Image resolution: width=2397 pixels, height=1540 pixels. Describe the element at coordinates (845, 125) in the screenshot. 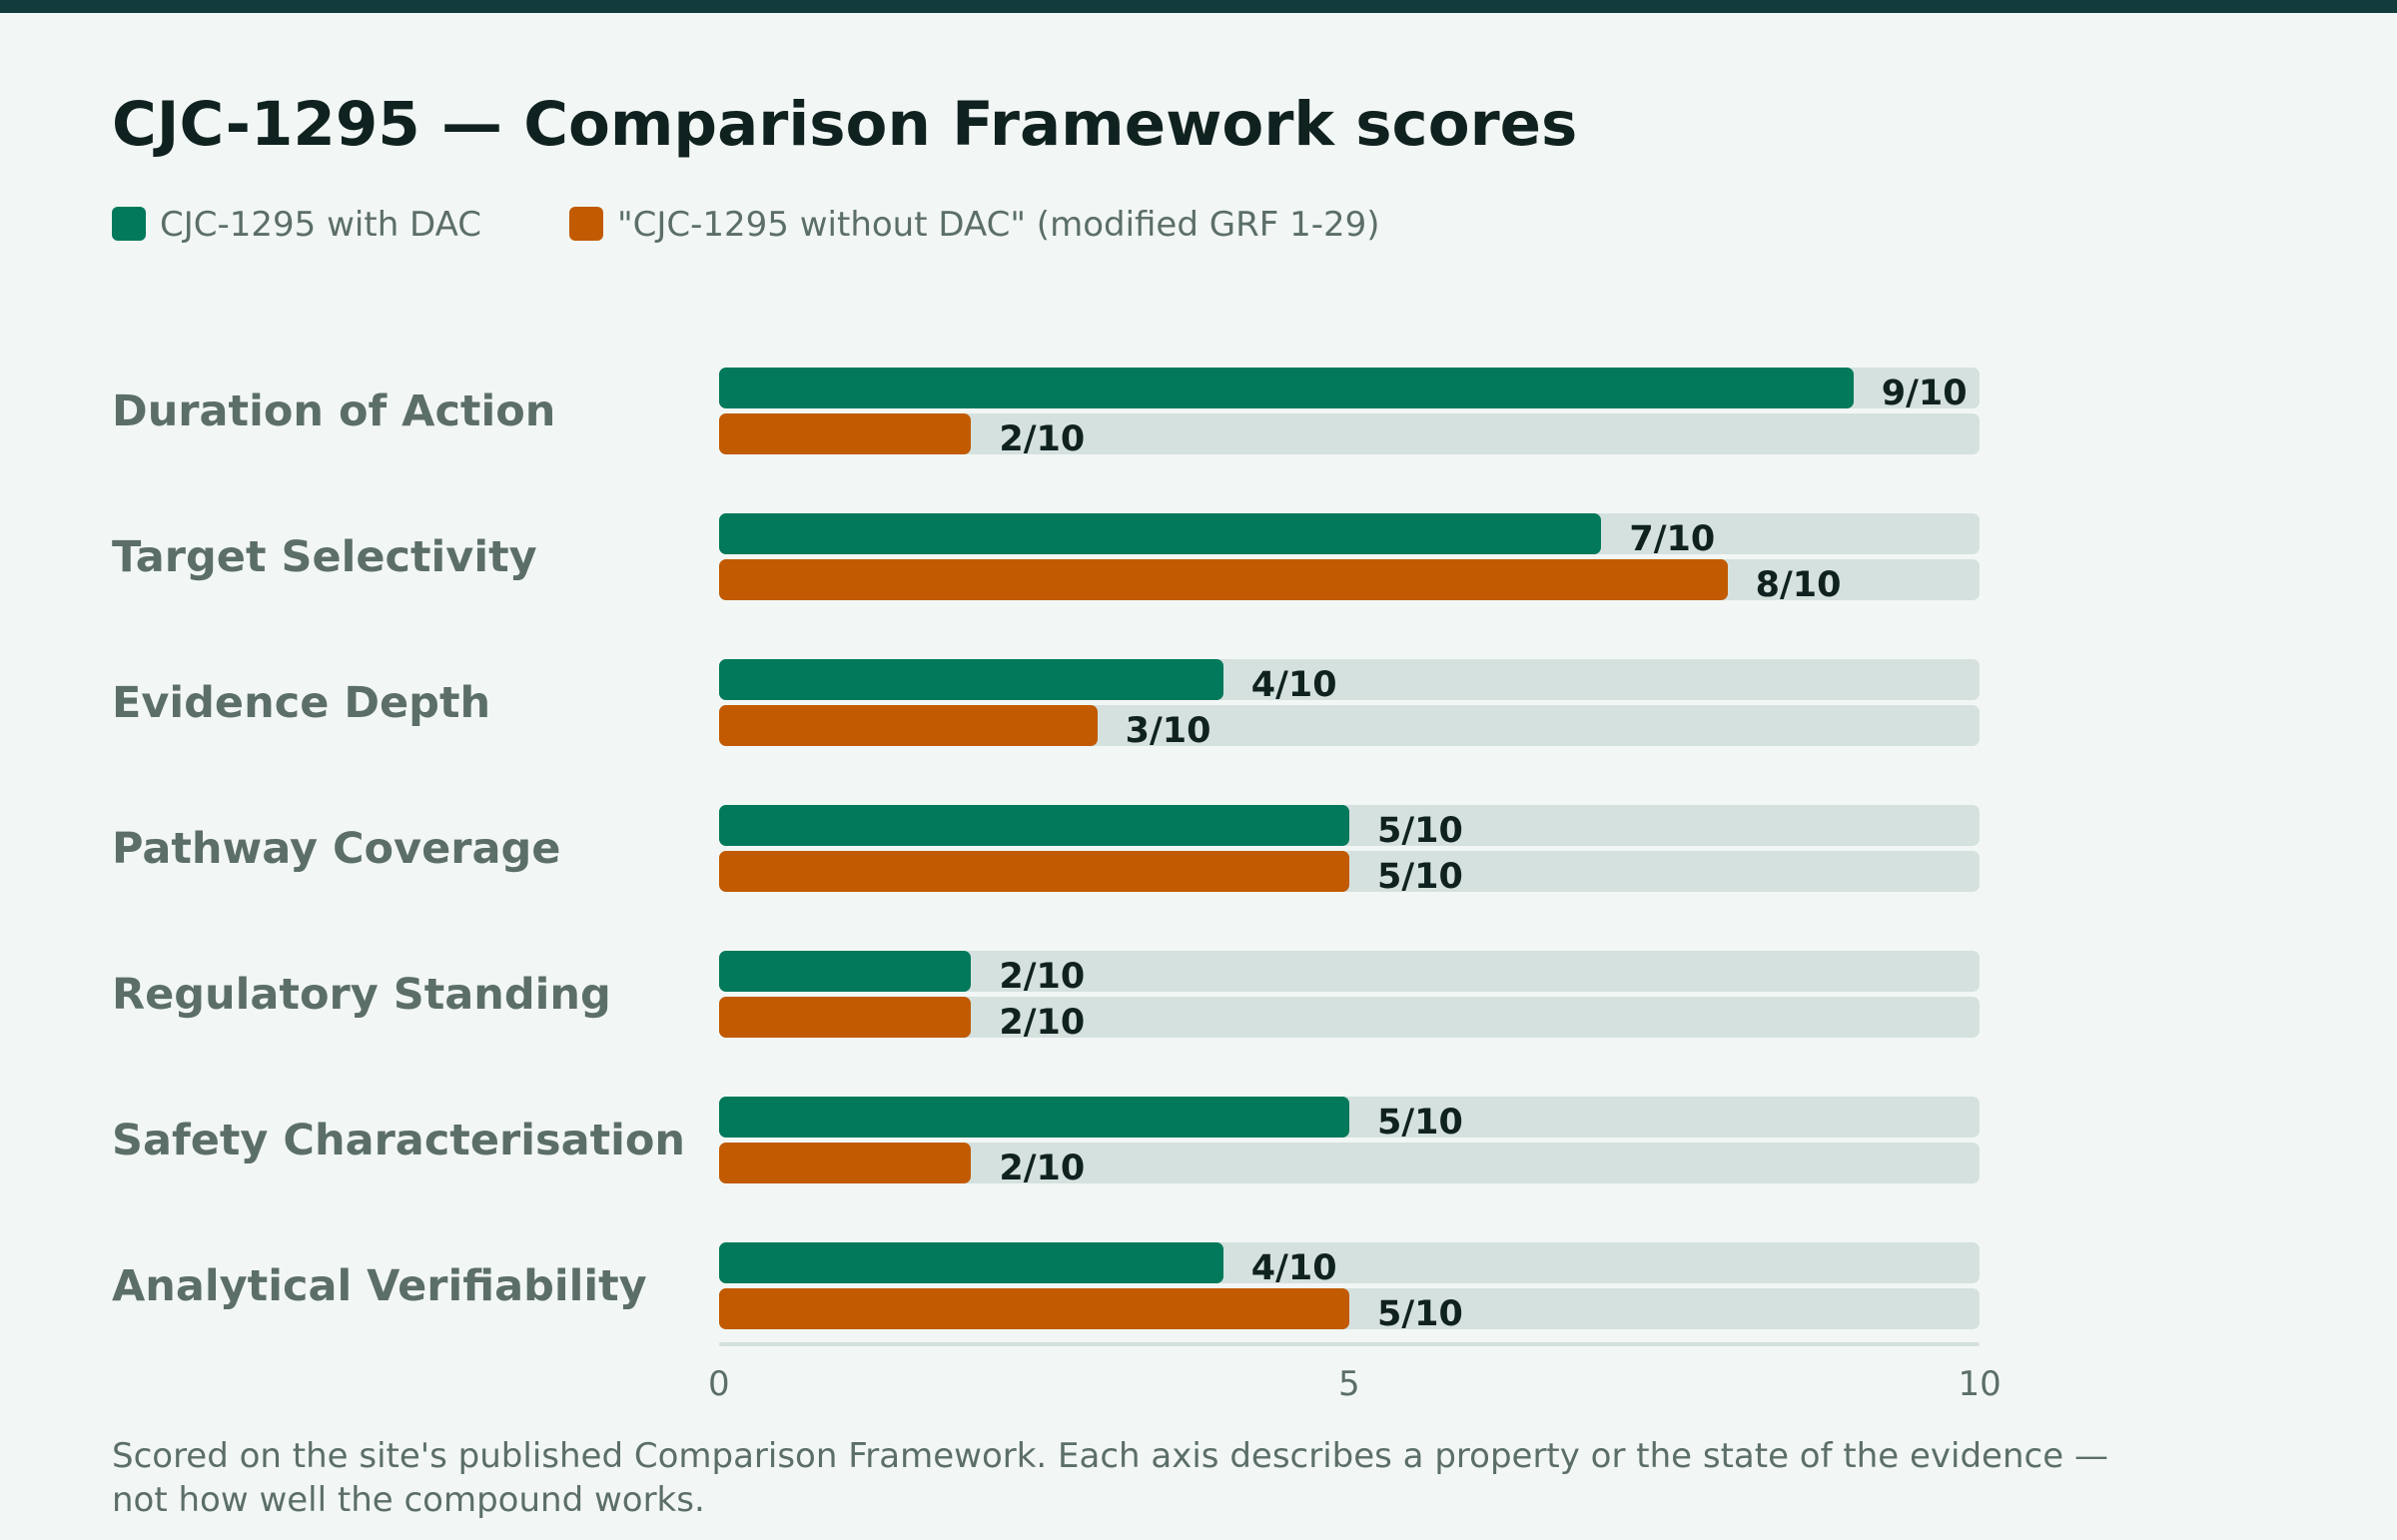

I see `chart-title: CJC-1295 — Comparison Framework scores` at that location.